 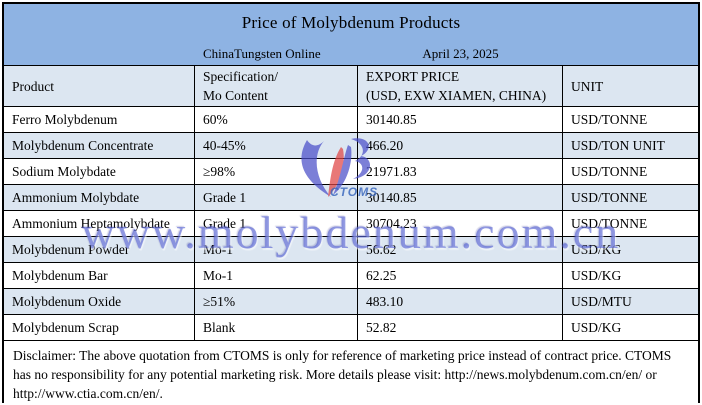 I want to click on table-row: Molybdenum Scrap Blank 52.82 USD/KG, so click(x=351, y=328).